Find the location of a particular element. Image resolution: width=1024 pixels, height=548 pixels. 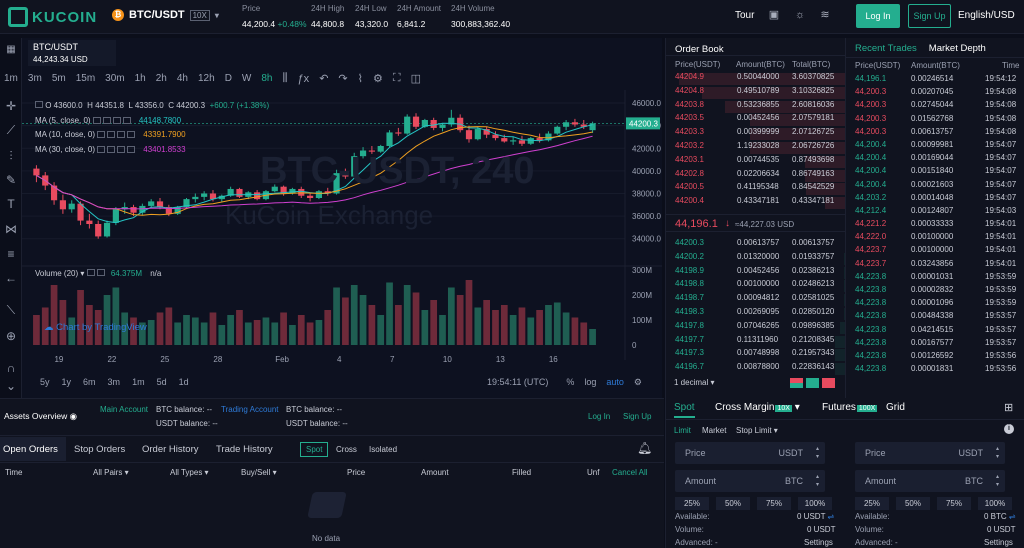

ob-bids-row: 44200.2 0.01320000 0.01933757 is located at coordinates (755, 259).